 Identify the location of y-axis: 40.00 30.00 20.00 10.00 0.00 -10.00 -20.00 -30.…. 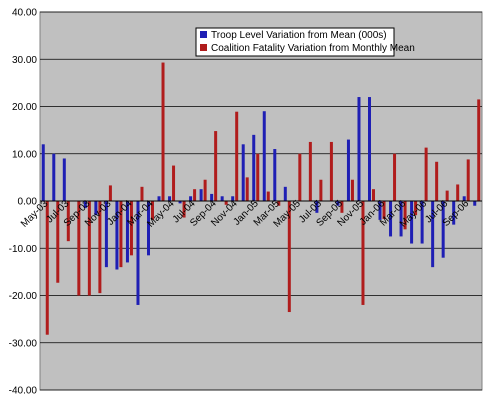
(23, 202).